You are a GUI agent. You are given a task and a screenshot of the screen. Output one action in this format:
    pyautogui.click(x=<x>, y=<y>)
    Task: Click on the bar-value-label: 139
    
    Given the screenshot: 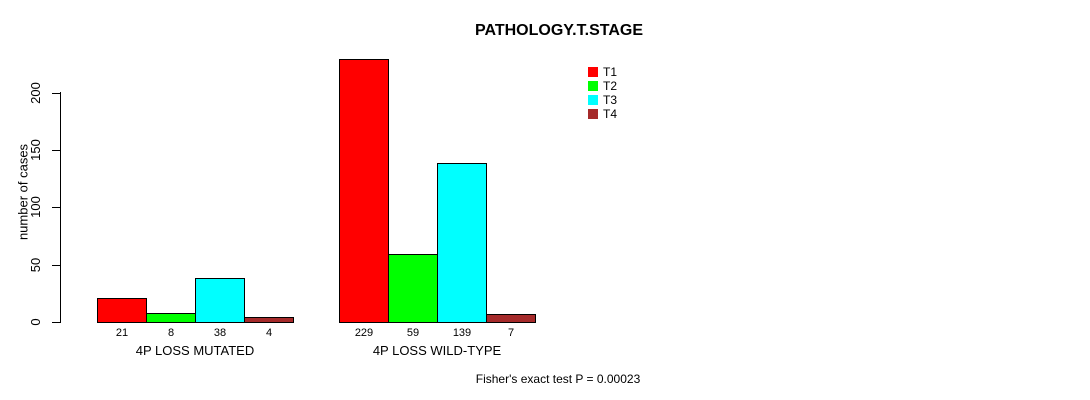 What is the action you would take?
    pyautogui.click(x=462, y=333)
    